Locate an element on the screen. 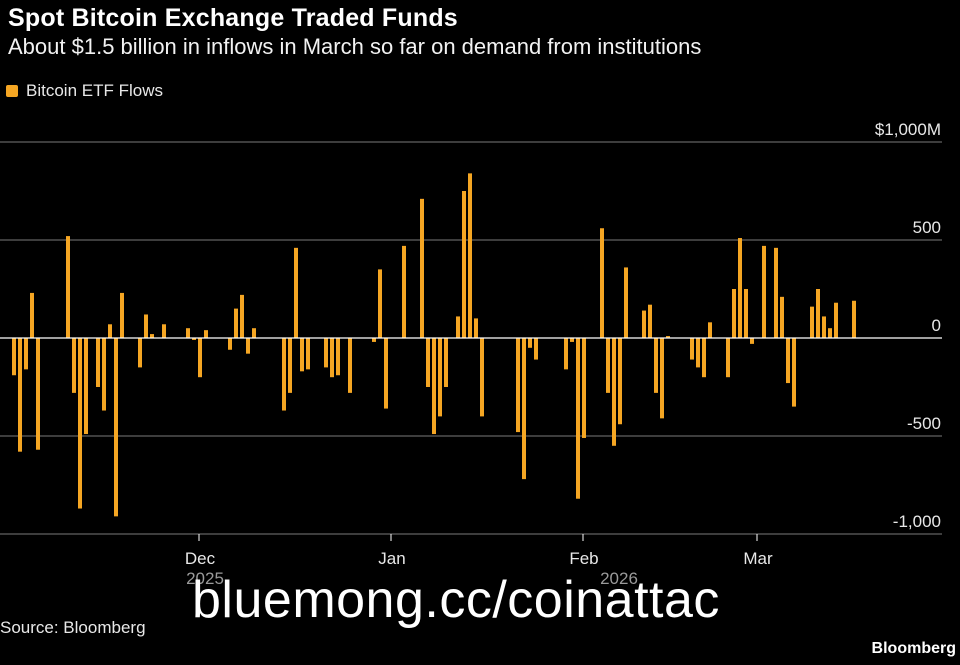 The height and width of the screenshot is (665, 960). legend: Bitcoin ETF Flows is located at coordinates (84, 91).